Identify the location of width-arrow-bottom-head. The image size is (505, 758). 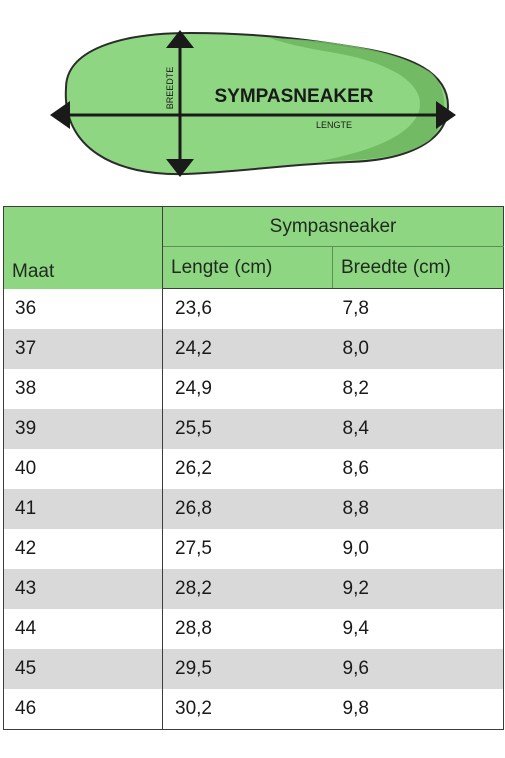
(180, 168).